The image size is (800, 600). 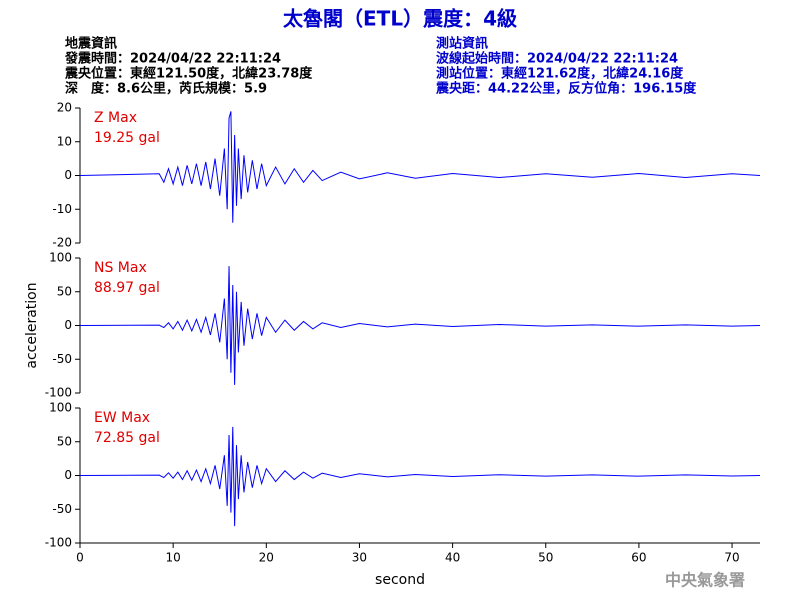 I want to click on x-tick-label: 0, so click(x=80, y=558).